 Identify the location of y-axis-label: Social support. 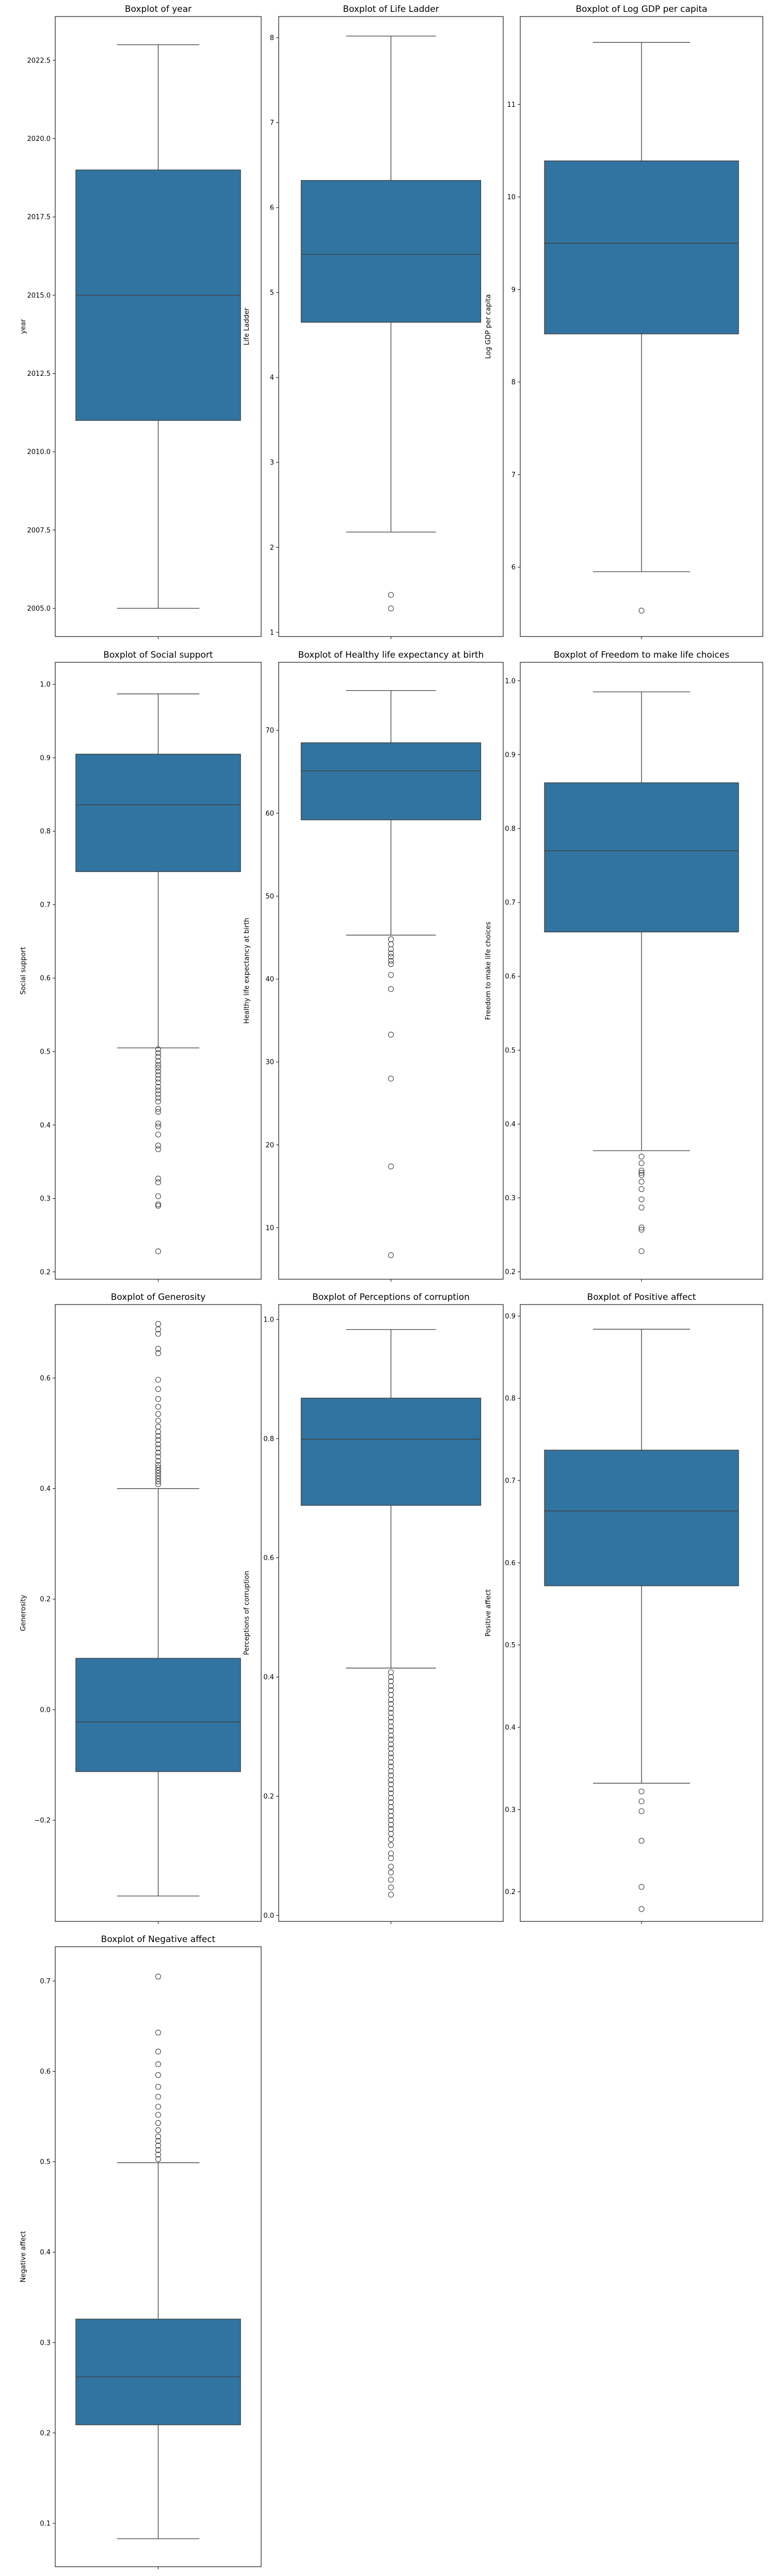
(23, 971).